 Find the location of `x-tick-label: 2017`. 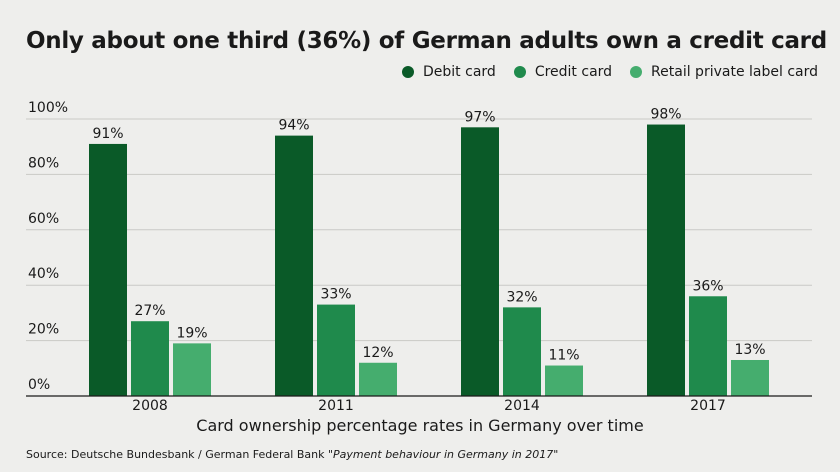

x-tick-label: 2017 is located at coordinates (708, 406).